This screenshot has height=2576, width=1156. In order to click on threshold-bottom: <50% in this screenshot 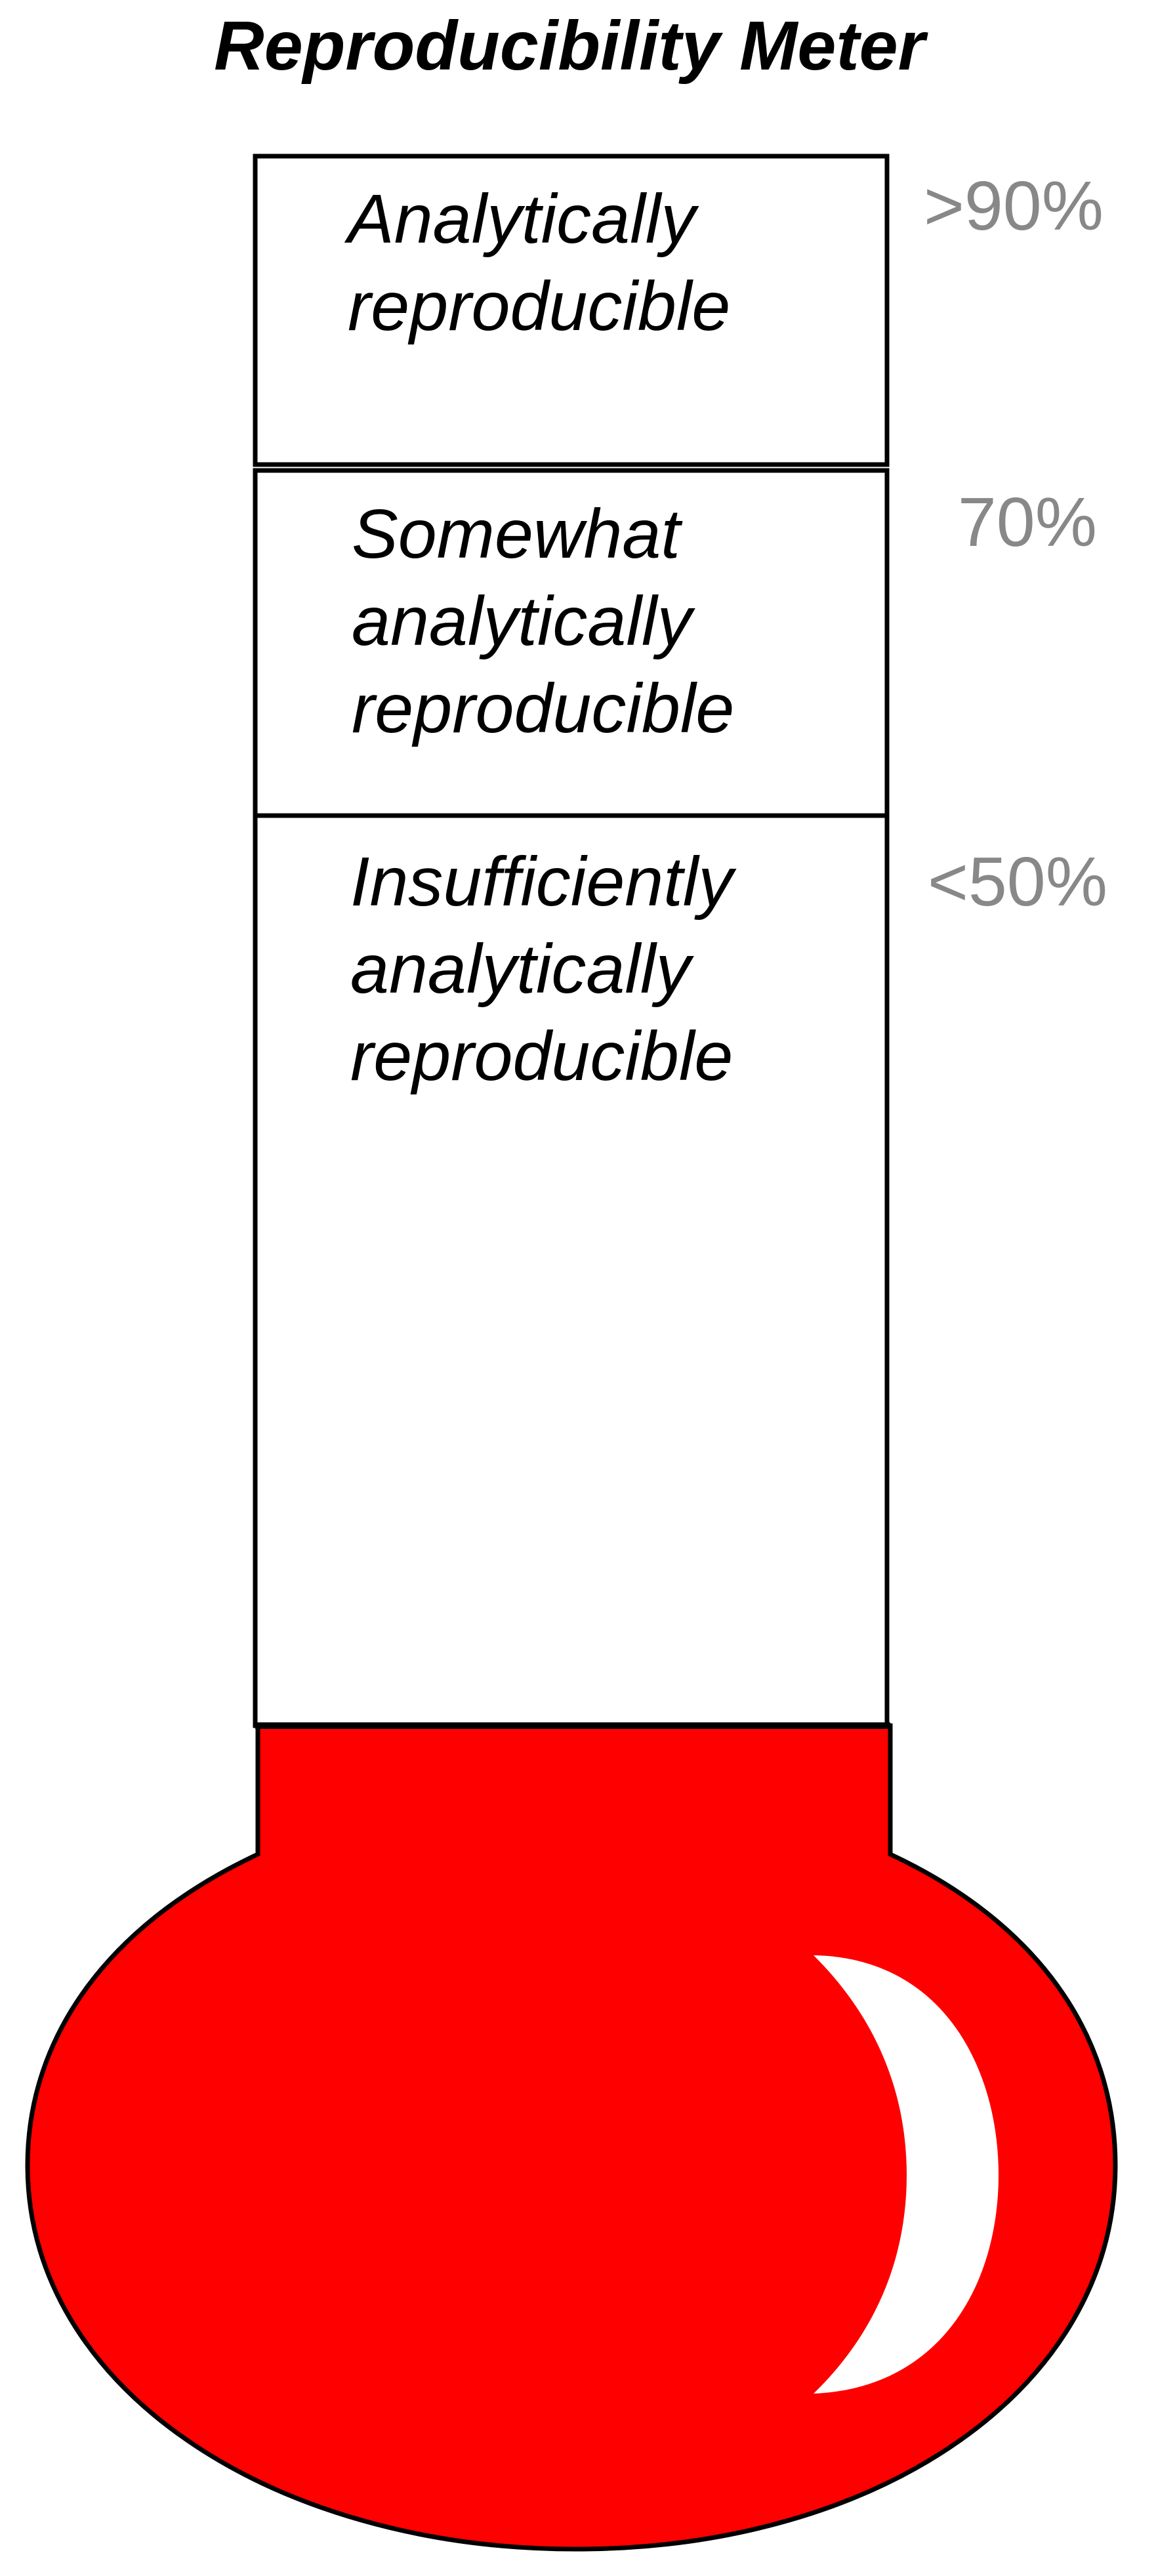, I will do `click(1017, 882)`.